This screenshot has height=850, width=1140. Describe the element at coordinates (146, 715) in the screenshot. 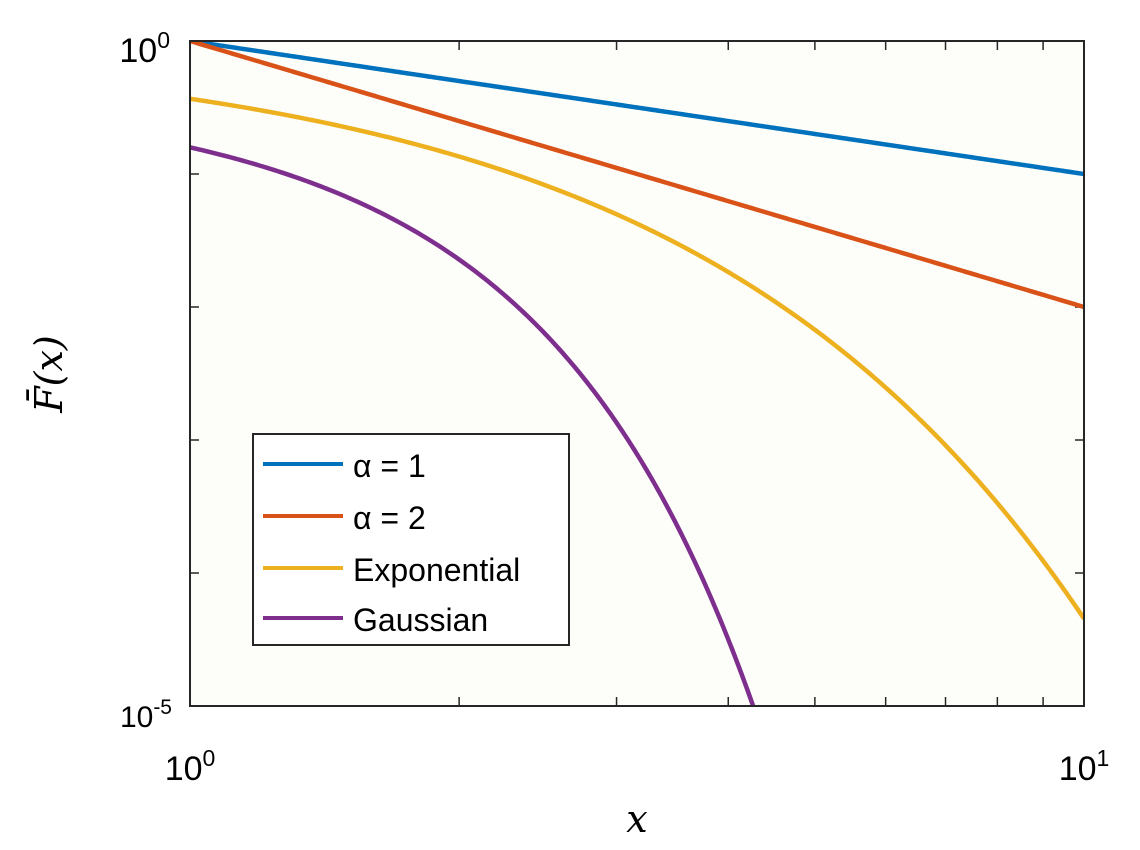

I see `y-tick-label-1: 10⁻⁵` at that location.